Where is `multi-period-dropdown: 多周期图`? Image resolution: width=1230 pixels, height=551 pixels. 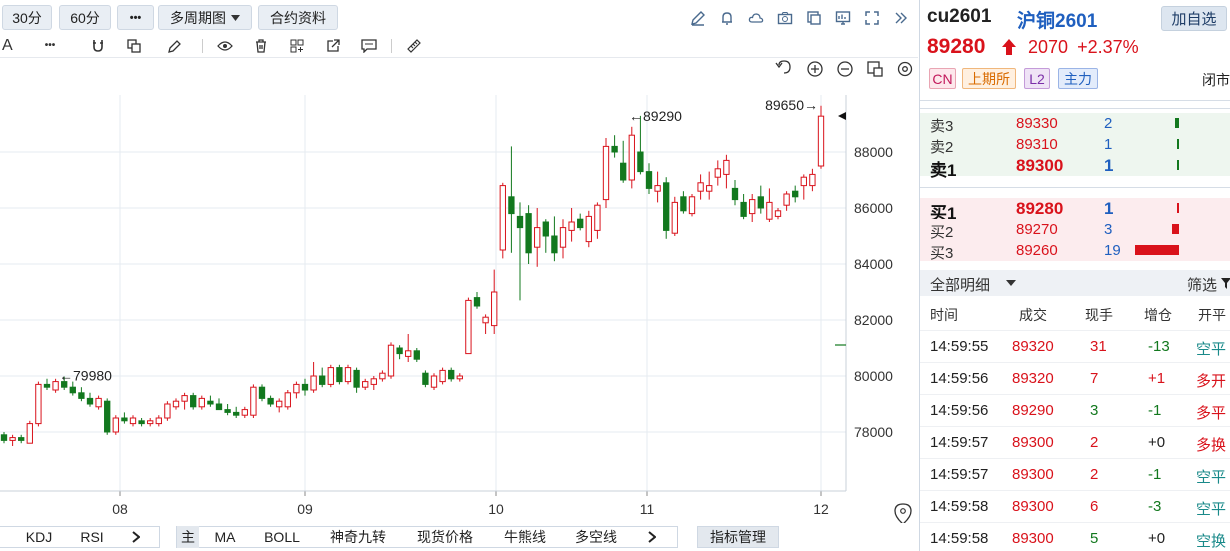 multi-period-dropdown: 多周期图 is located at coordinates (205, 17).